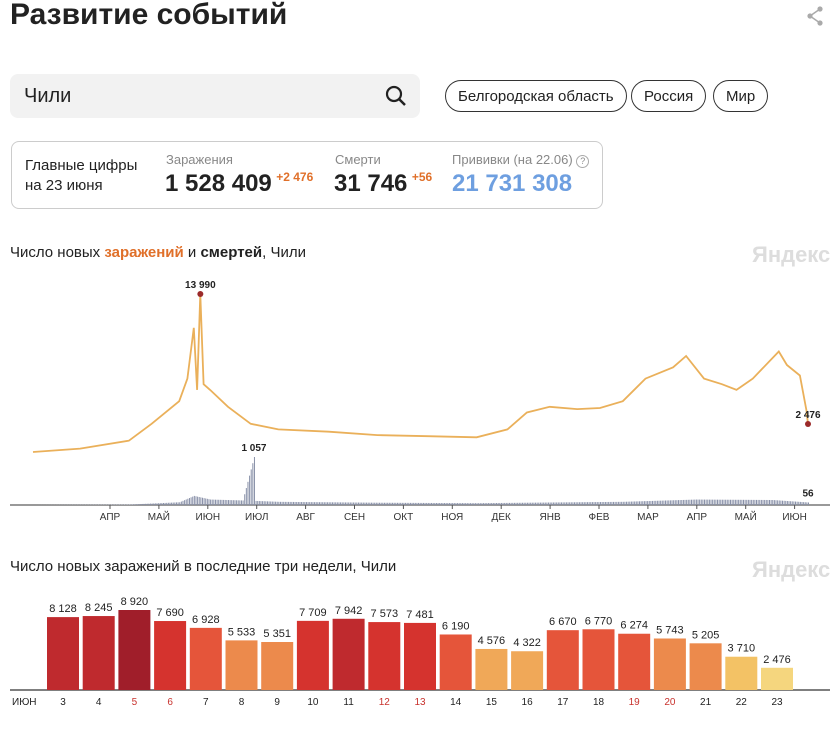  What do you see at coordinates (815, 19) in the screenshot?
I see `share-icon` at bounding box center [815, 19].